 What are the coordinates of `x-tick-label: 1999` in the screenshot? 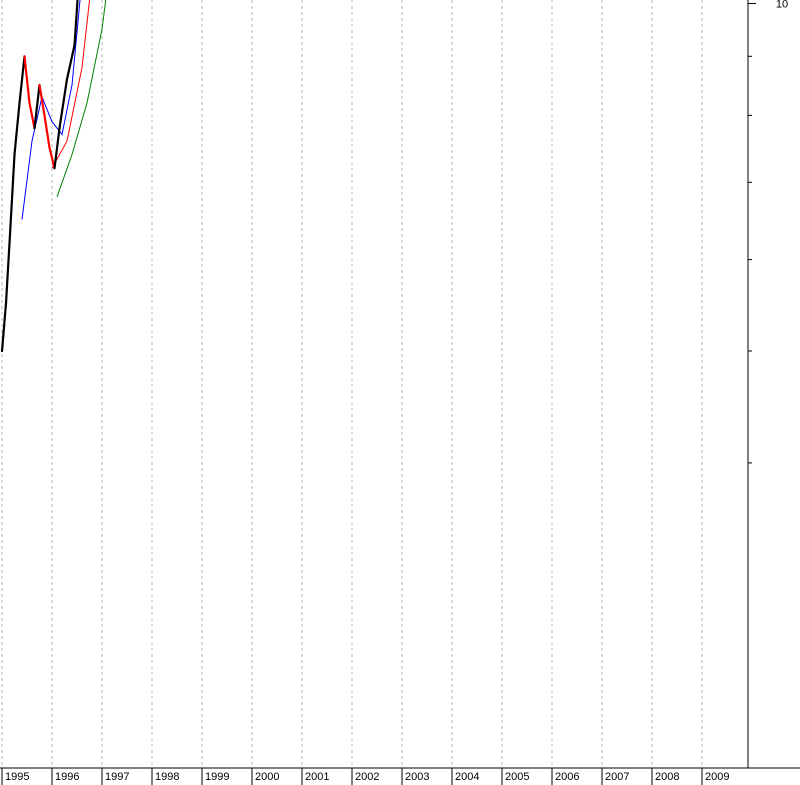 It's located at (217, 777).